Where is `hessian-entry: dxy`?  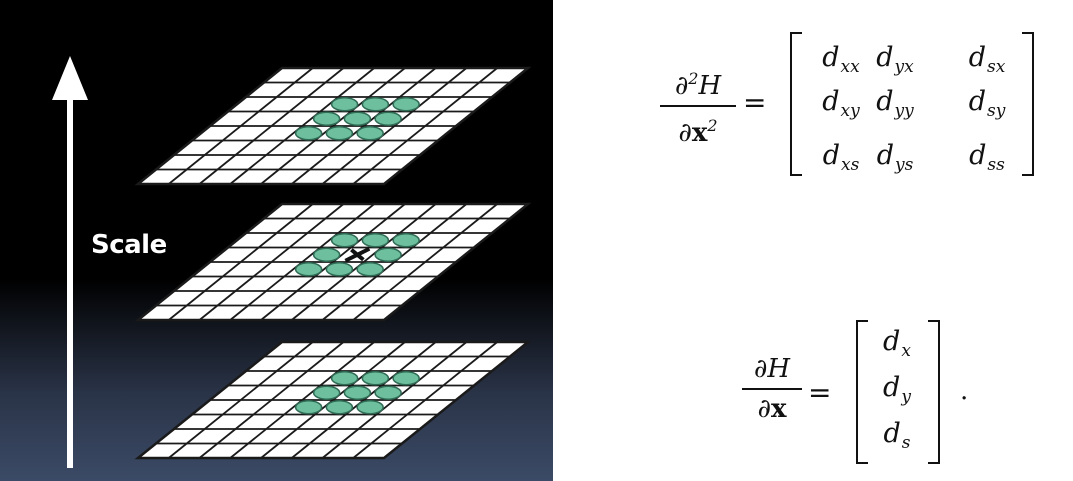
hessian-entry: dxy is located at coordinates (841, 103).